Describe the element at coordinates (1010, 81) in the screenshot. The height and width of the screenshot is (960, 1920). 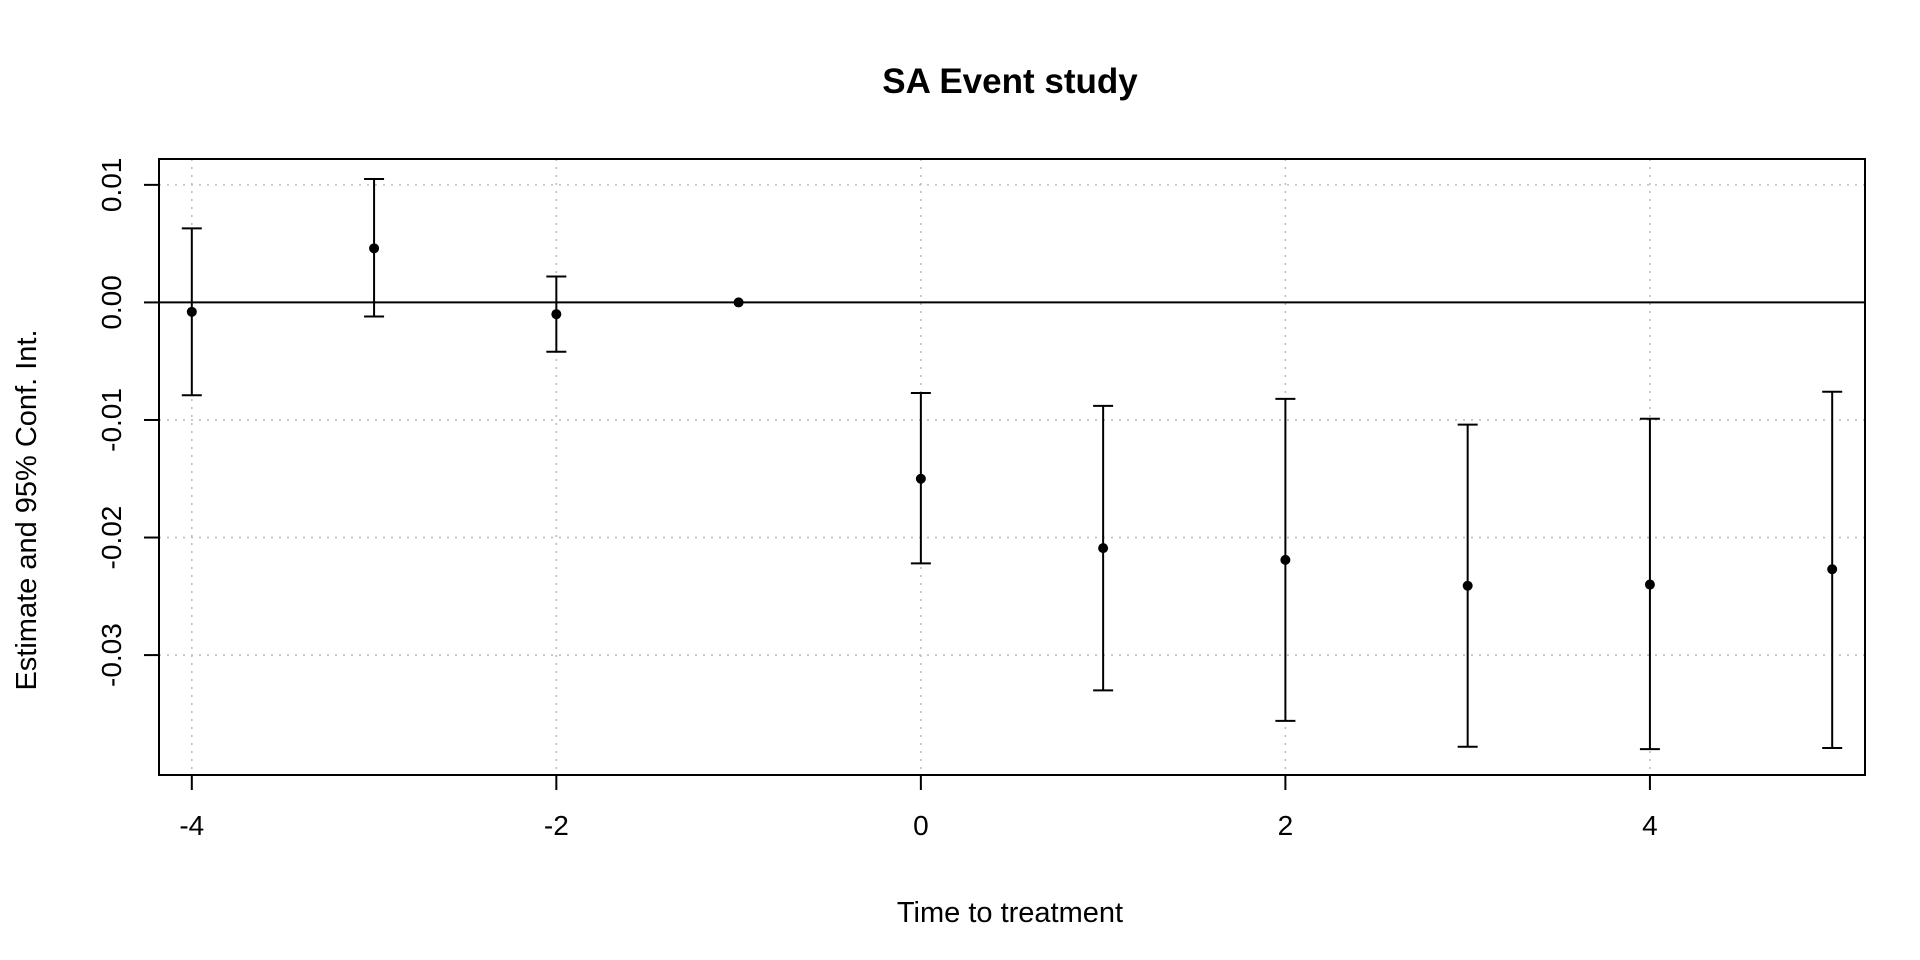
I see `chart-title: SA Event study` at that location.